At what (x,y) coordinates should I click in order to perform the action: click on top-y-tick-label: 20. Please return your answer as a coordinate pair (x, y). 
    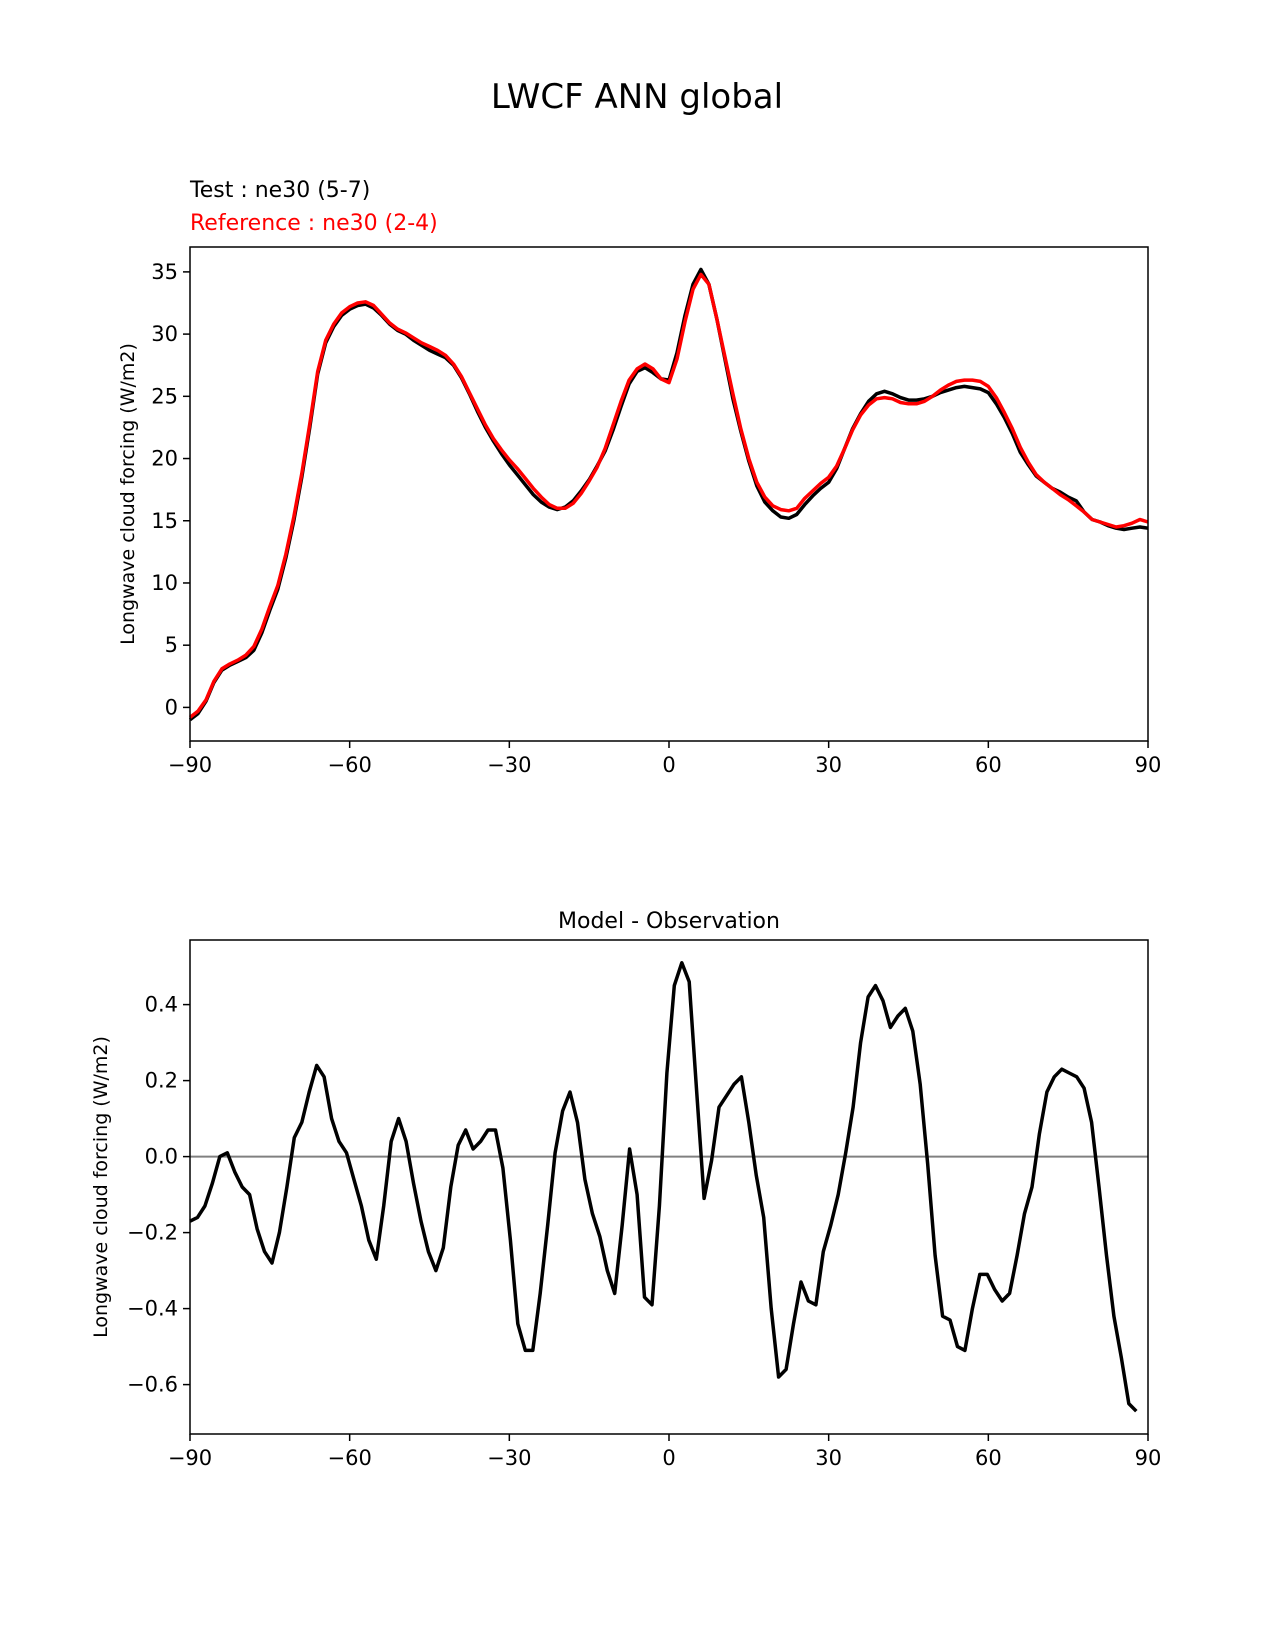
    Looking at the image, I should click on (164, 459).